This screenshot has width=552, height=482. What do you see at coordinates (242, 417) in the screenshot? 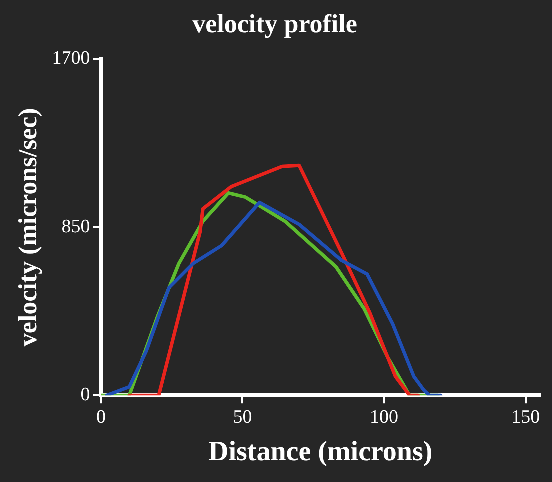
I see `x-tick-label: 50` at bounding box center [242, 417].